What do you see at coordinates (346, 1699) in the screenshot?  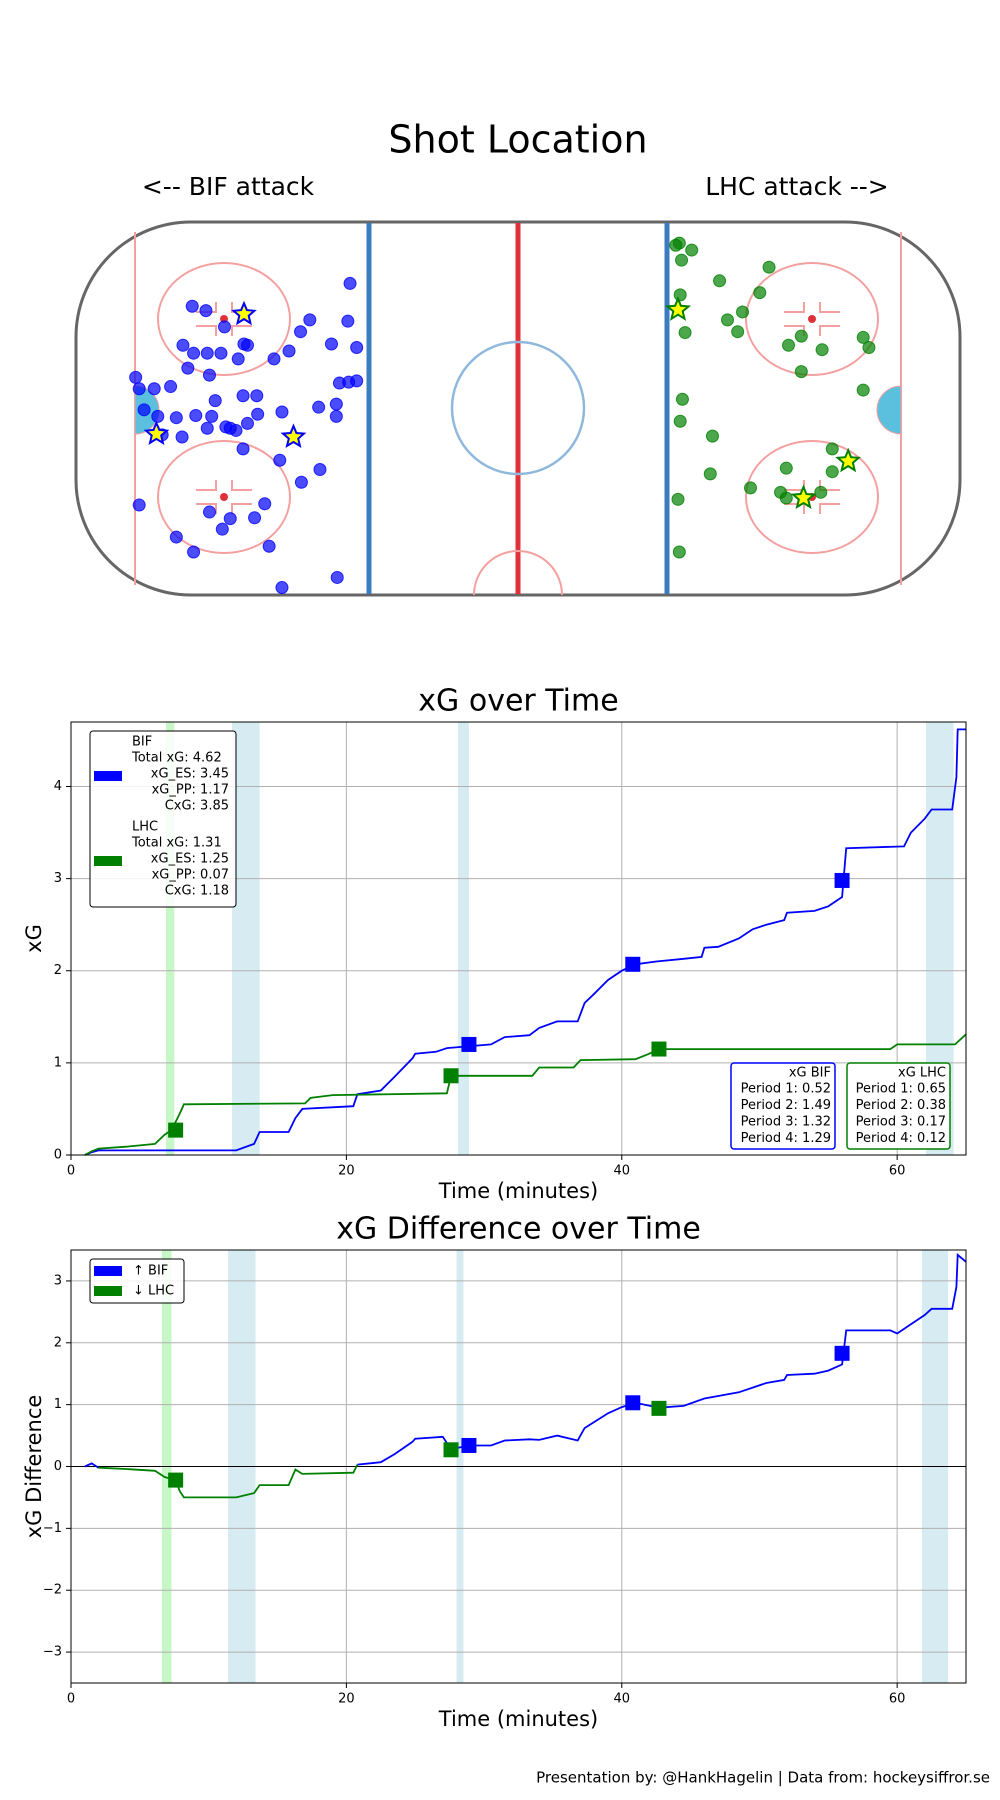 I see `x-tick-label: 20` at bounding box center [346, 1699].